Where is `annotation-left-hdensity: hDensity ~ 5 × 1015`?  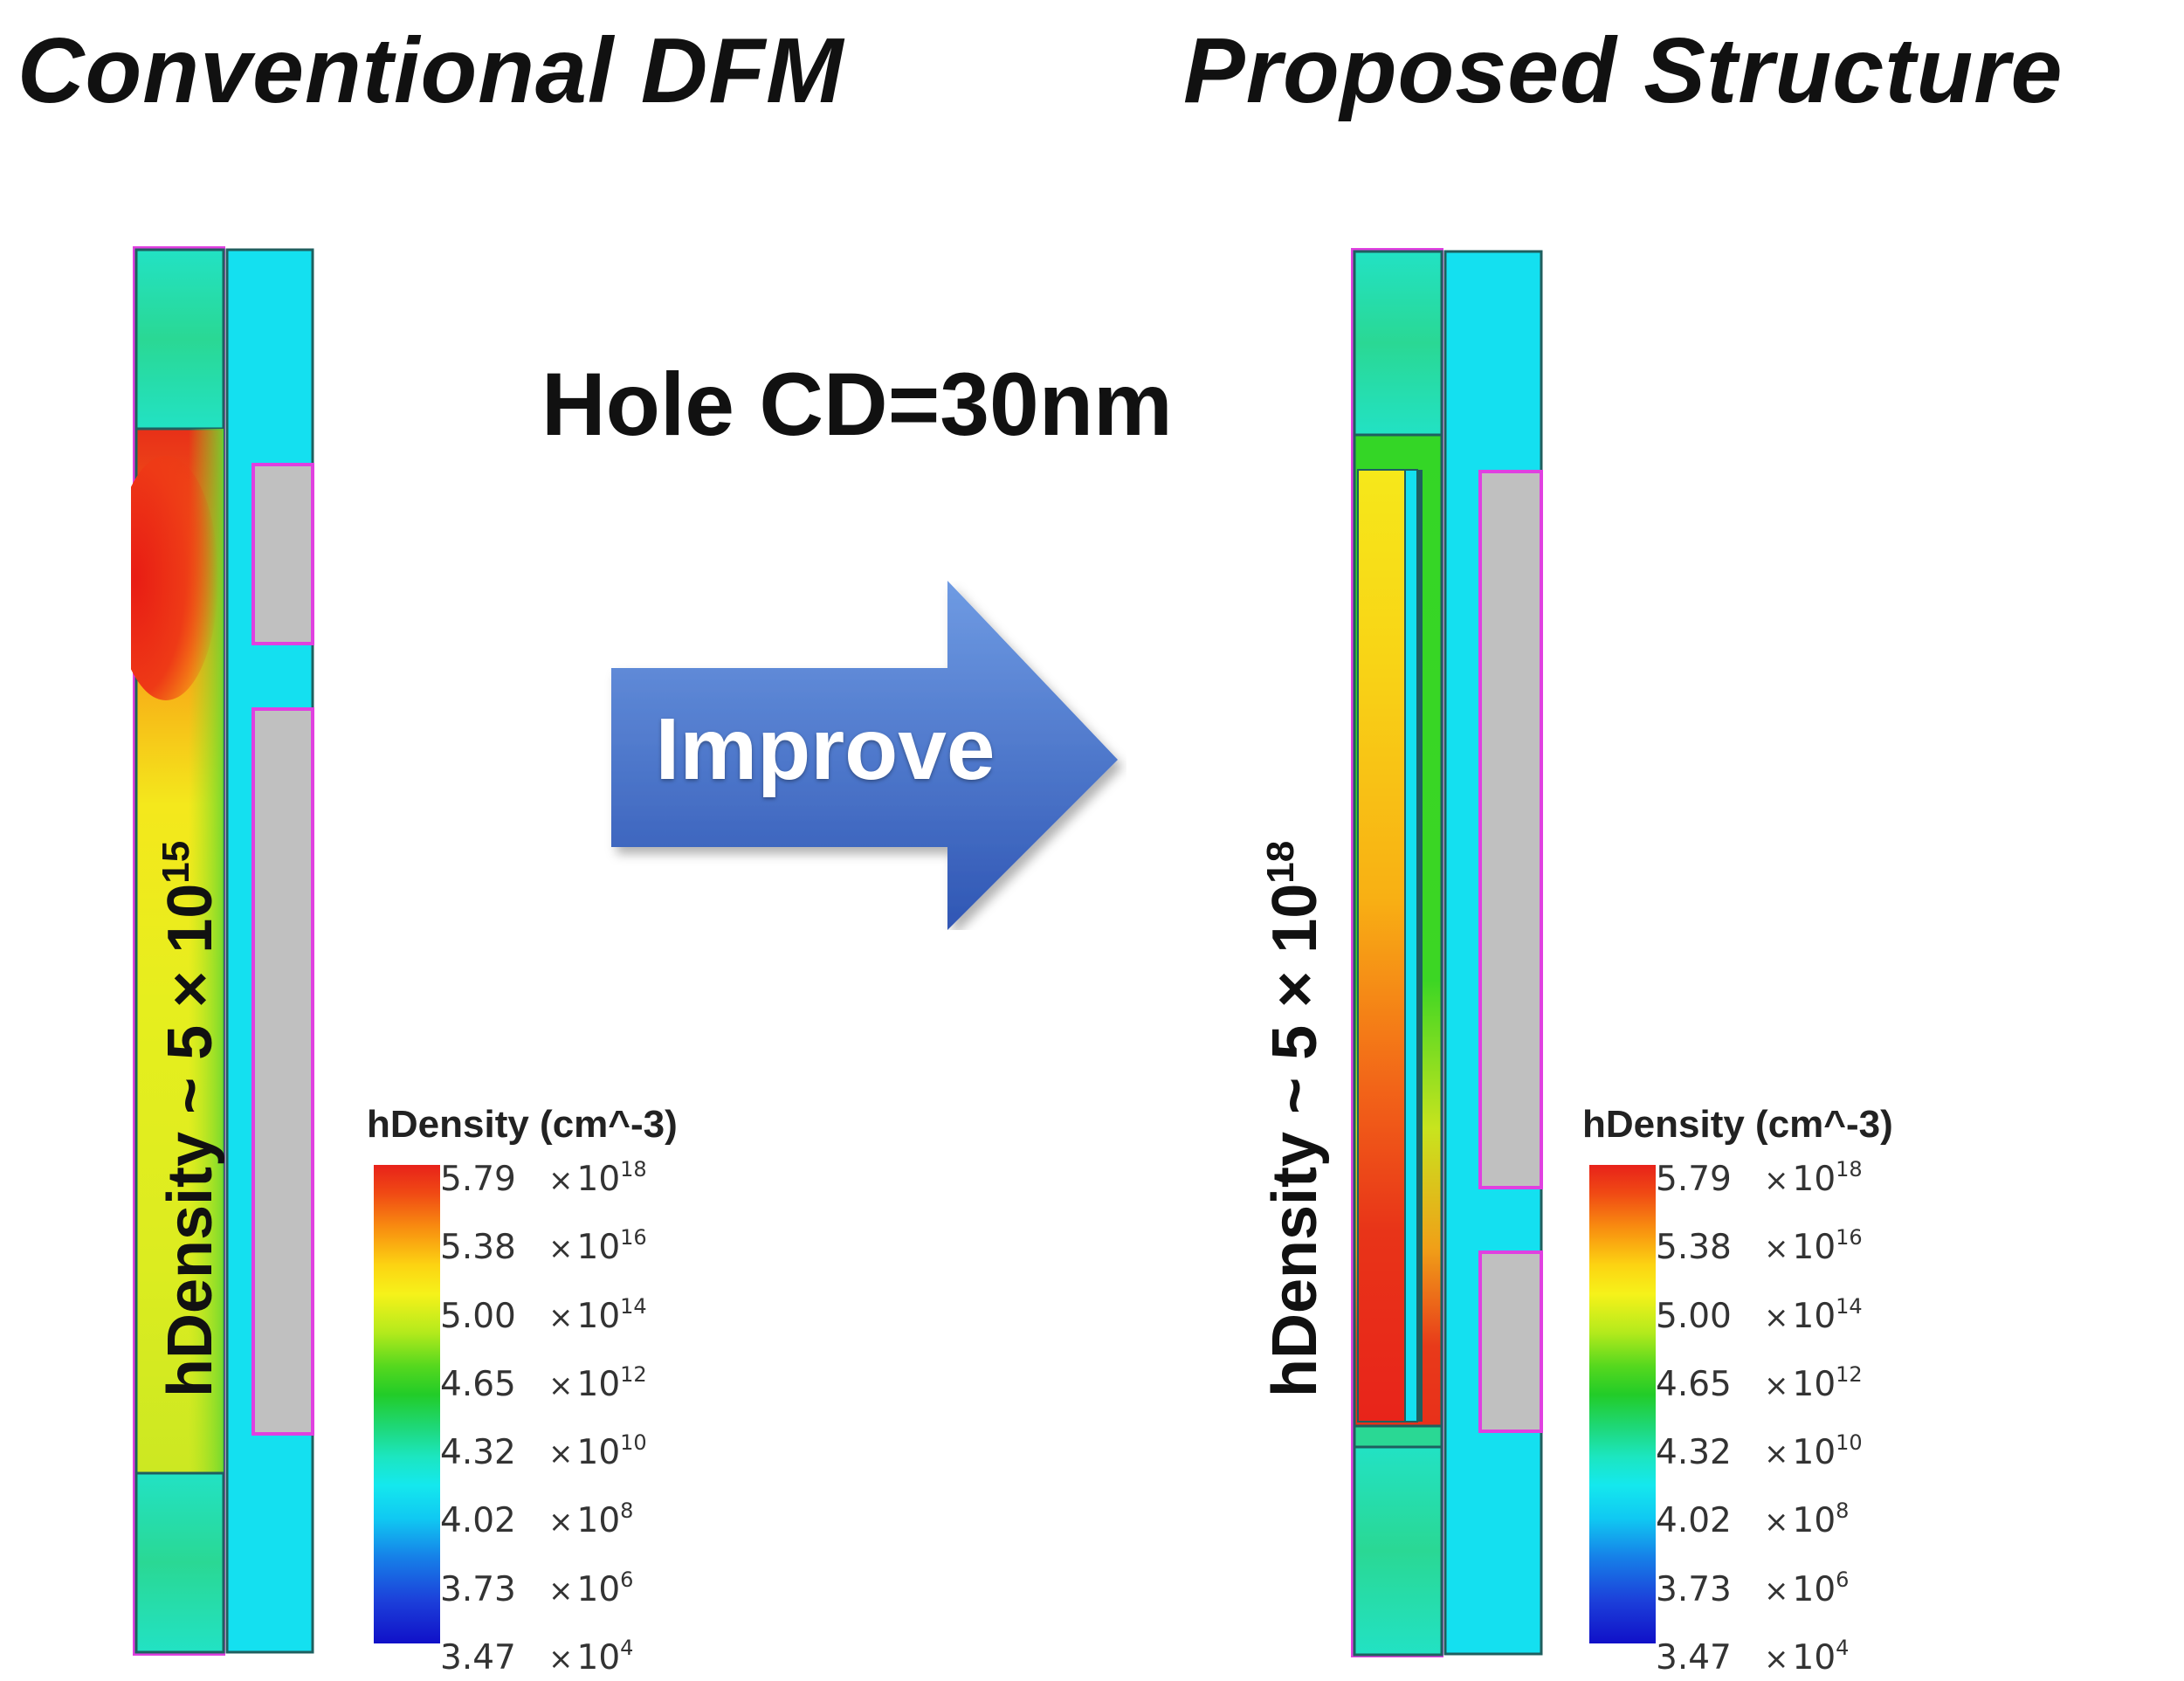 annotation-left-hdensity: hDensity ~ 5 × 1015 is located at coordinates (190, 1118).